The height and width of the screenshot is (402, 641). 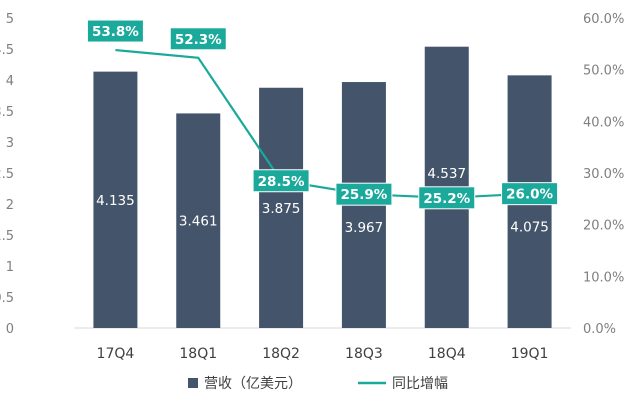 I want to click on revenue-bar-label: 3.461, so click(x=198, y=222).